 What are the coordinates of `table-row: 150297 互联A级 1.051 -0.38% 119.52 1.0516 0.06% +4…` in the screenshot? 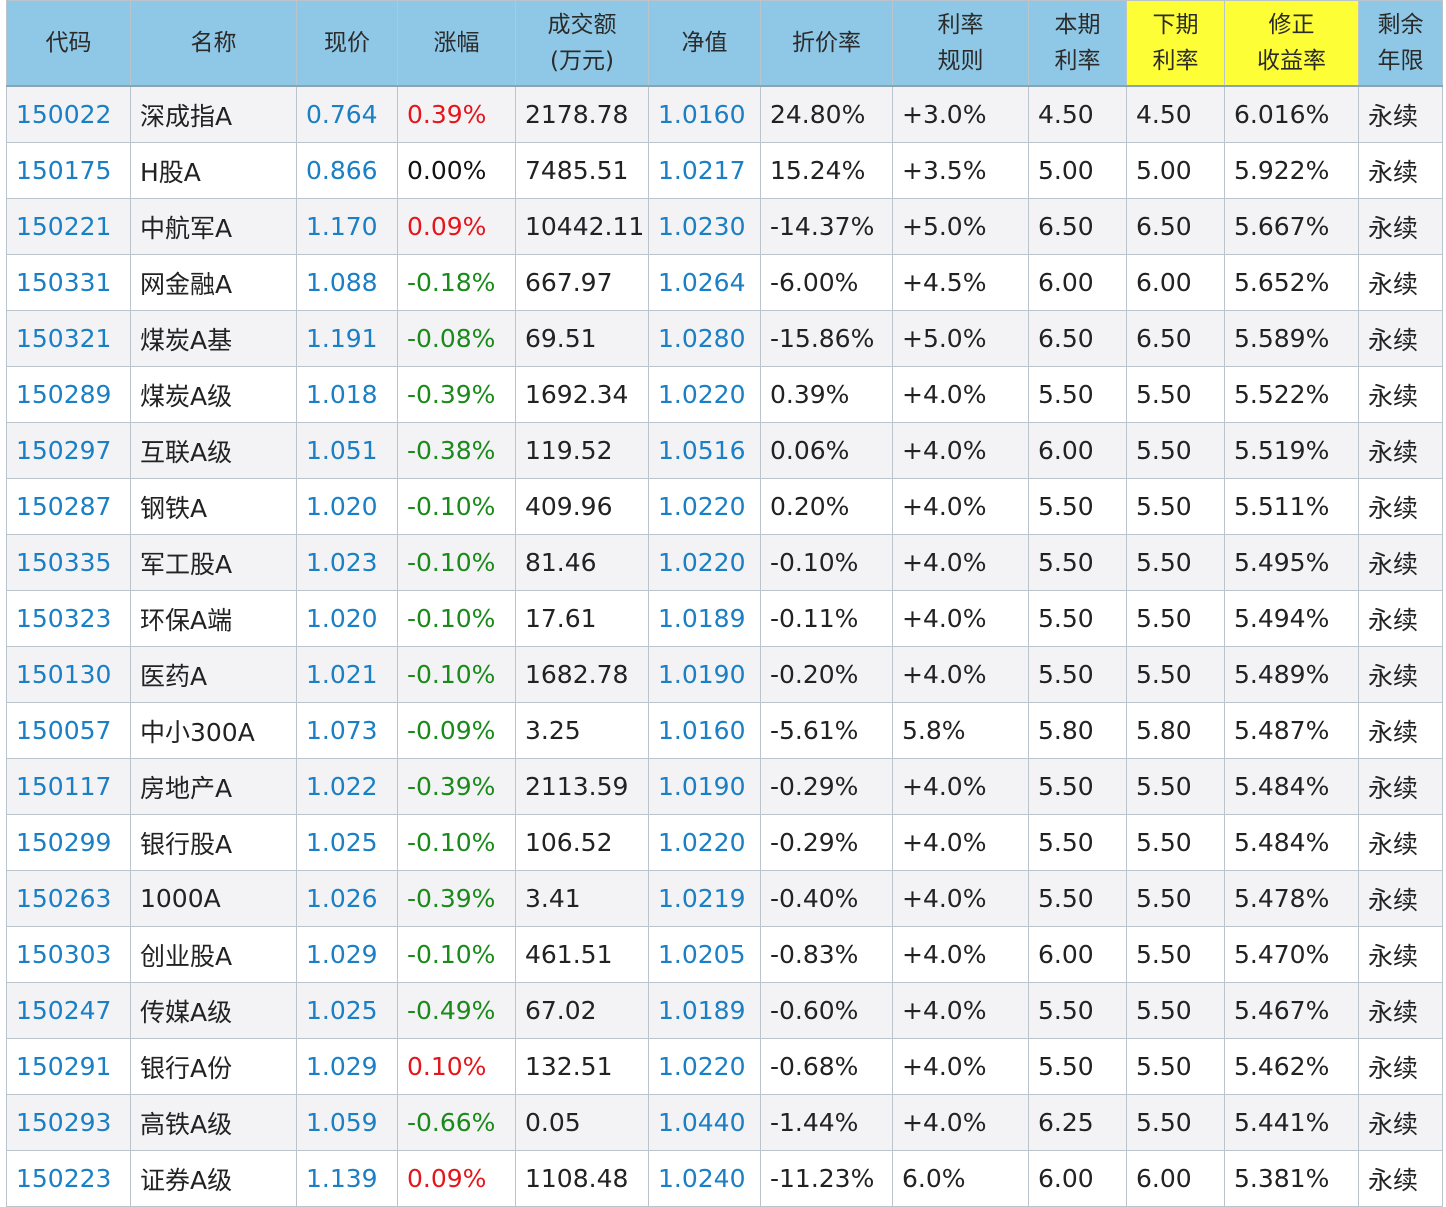 It's located at (724, 450).